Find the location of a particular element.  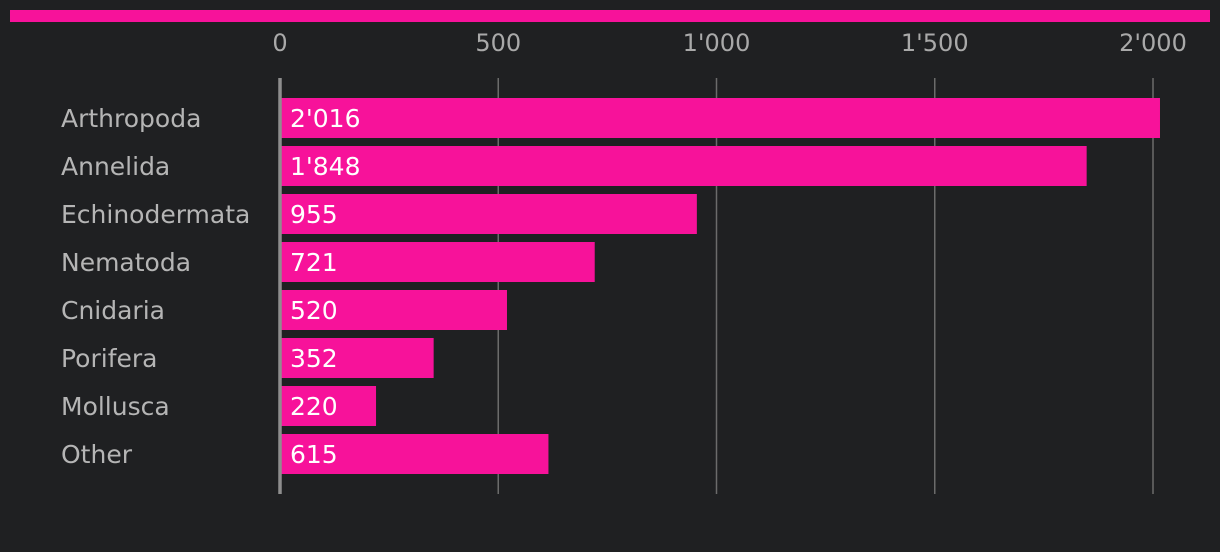

x-tick-label: 2'000 is located at coordinates (1153, 43).